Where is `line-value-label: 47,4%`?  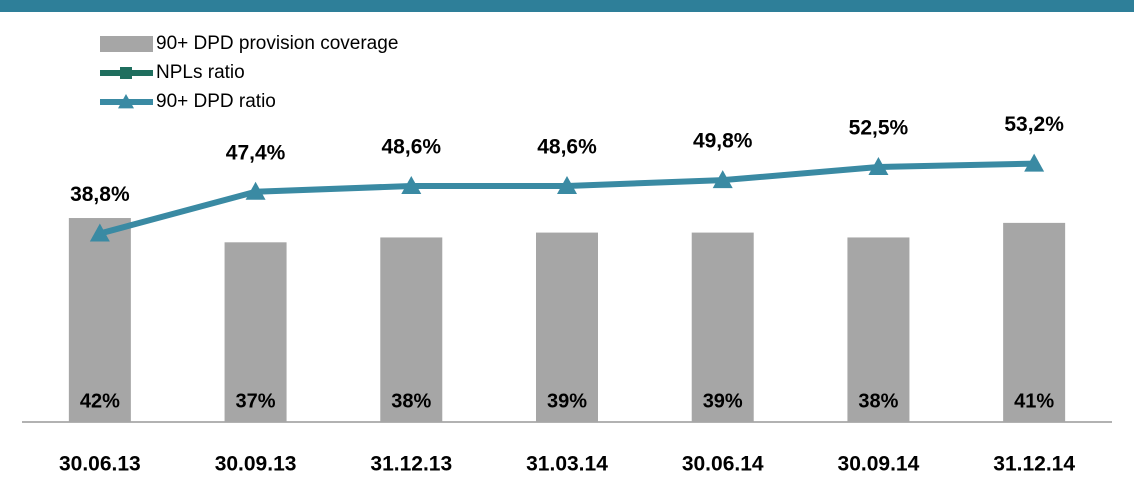
line-value-label: 47,4% is located at coordinates (256, 152).